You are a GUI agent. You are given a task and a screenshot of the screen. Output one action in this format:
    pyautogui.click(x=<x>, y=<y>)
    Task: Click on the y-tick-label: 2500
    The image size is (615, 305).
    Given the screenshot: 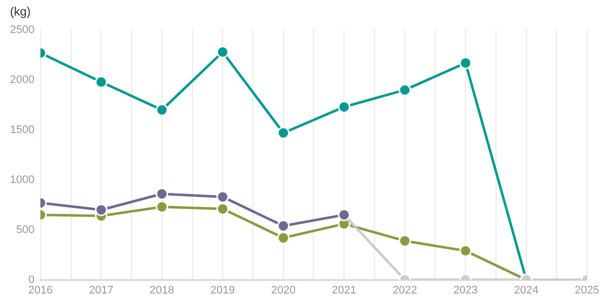 What is the action you would take?
    pyautogui.click(x=22, y=30)
    